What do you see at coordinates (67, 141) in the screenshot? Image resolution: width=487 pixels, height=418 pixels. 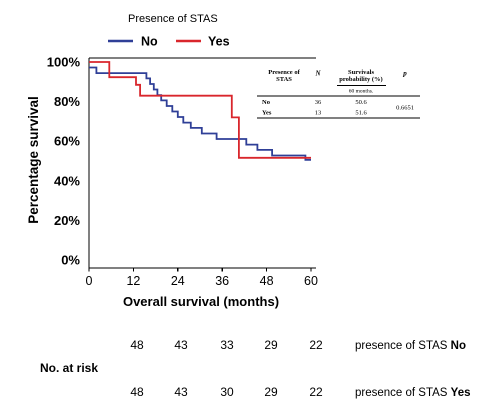 I see `y-tick-label: 60%` at bounding box center [67, 141].